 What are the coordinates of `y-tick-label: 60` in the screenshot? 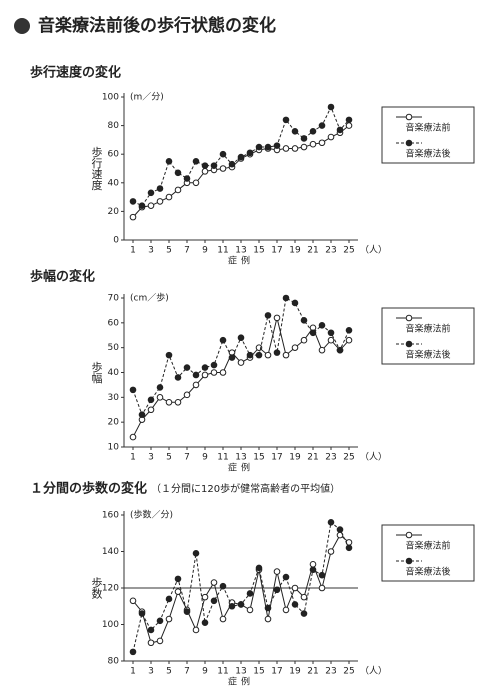 It's located at (114, 323).